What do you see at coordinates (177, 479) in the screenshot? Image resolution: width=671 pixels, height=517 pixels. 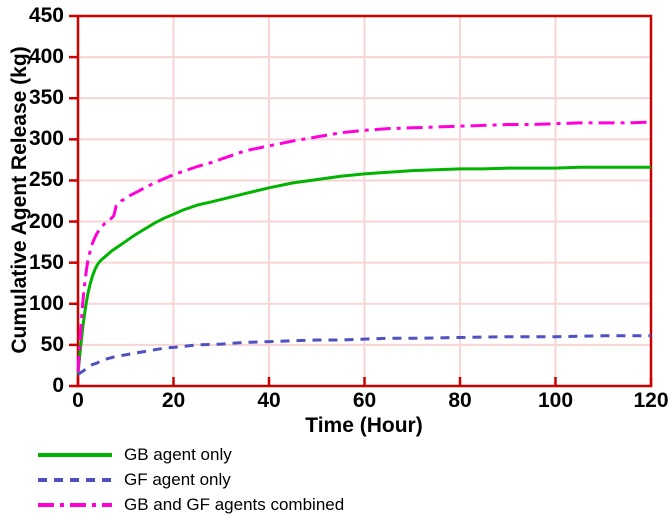 I see `legend-label: GF agent only` at bounding box center [177, 479].